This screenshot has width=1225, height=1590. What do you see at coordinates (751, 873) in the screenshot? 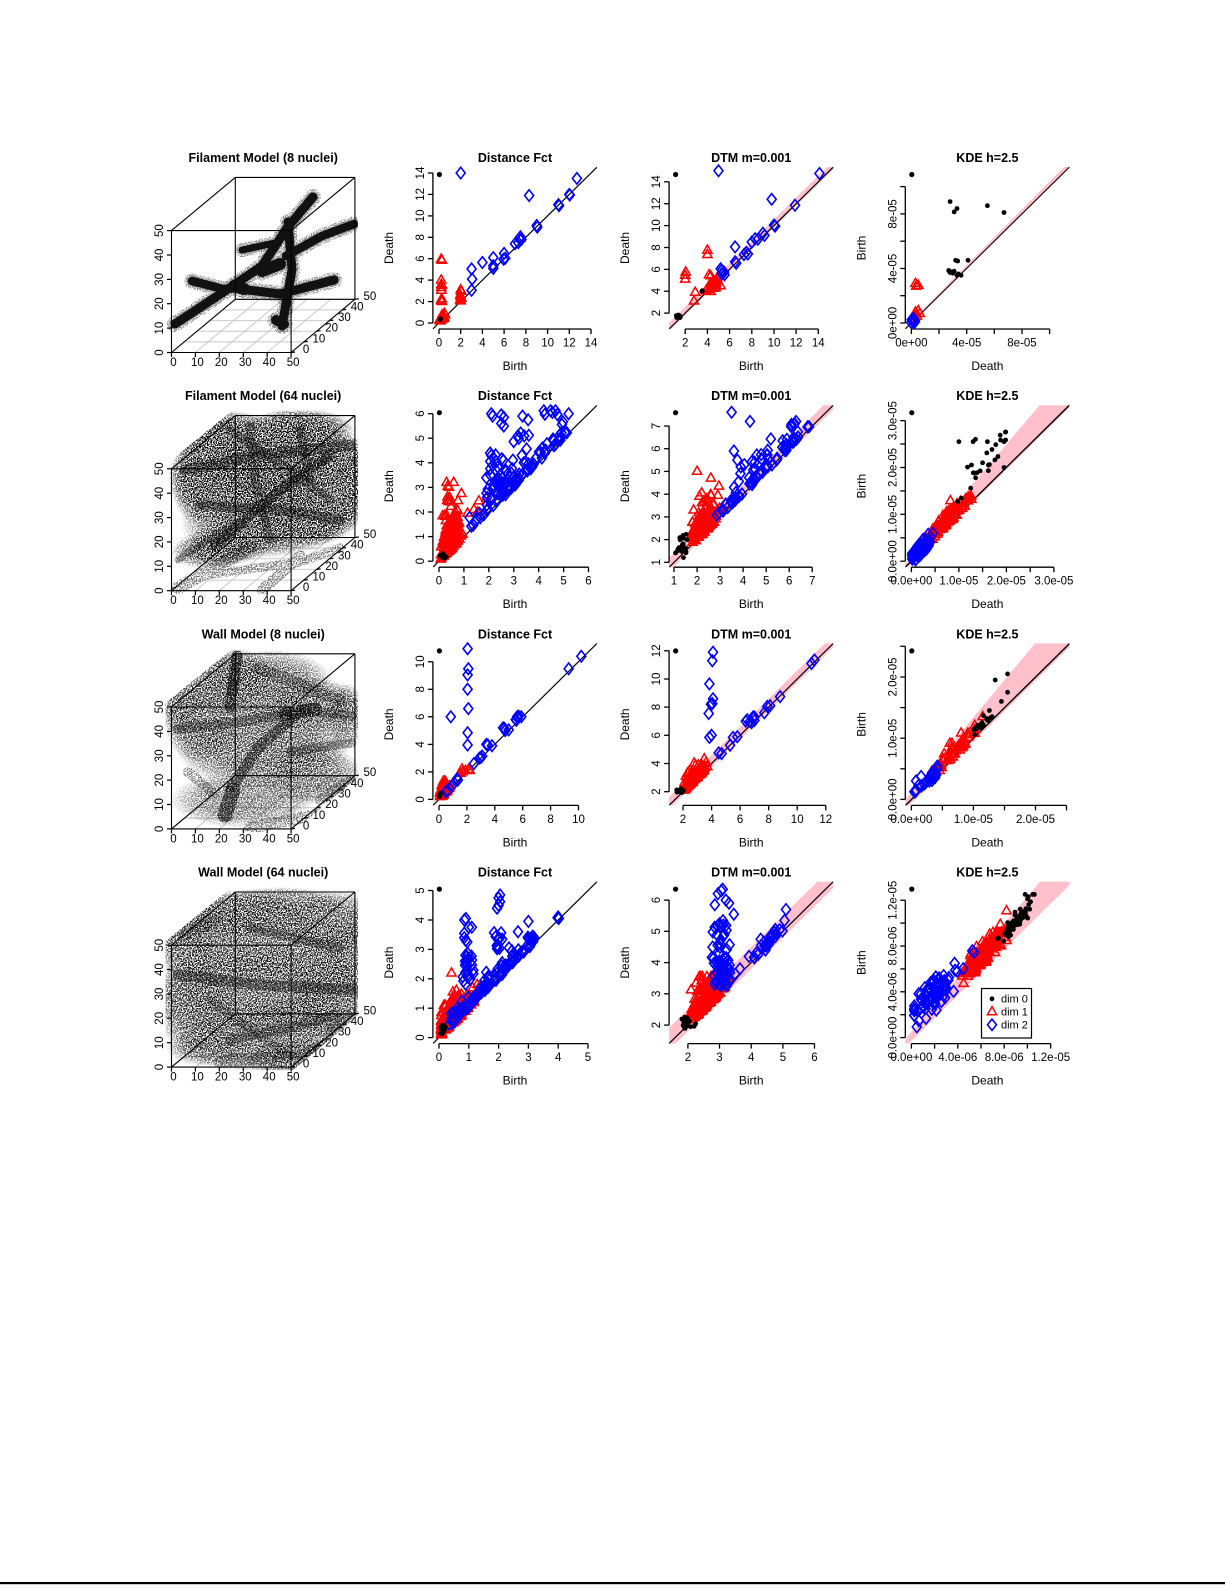
I see `svg-text: DTM m=0.001` at bounding box center [751, 873].